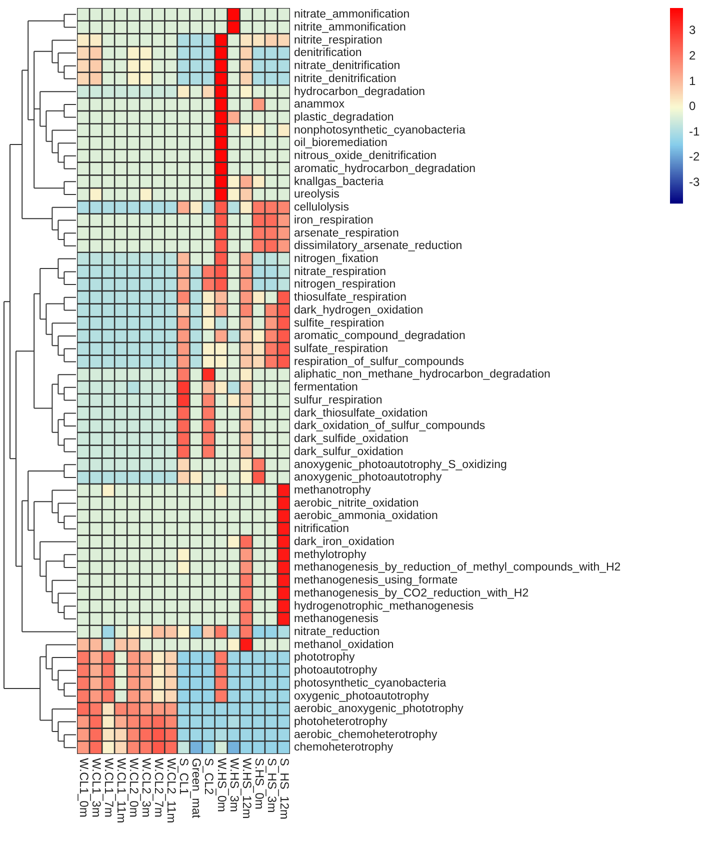 This screenshot has width=708, height=847. What do you see at coordinates (351, 439) in the screenshot?
I see `y-tick-label: dark_sulfide_oxidation` at bounding box center [351, 439].